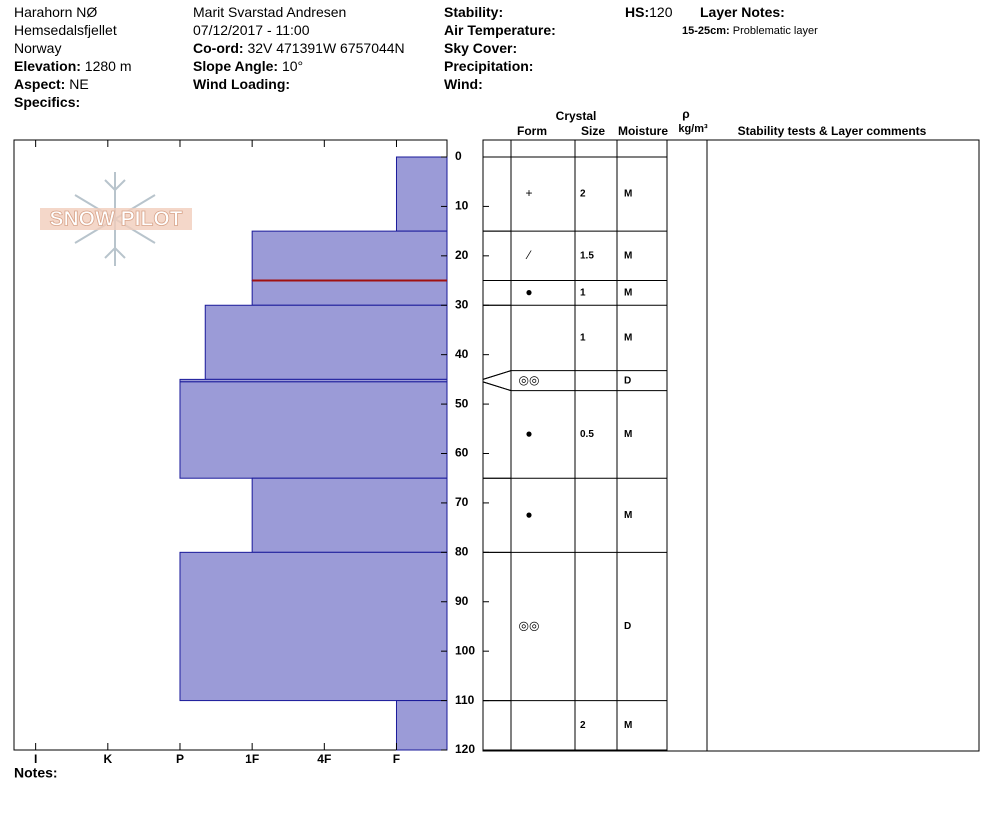  What do you see at coordinates (465, 700) in the screenshot?
I see `depth-label: 110` at bounding box center [465, 700].